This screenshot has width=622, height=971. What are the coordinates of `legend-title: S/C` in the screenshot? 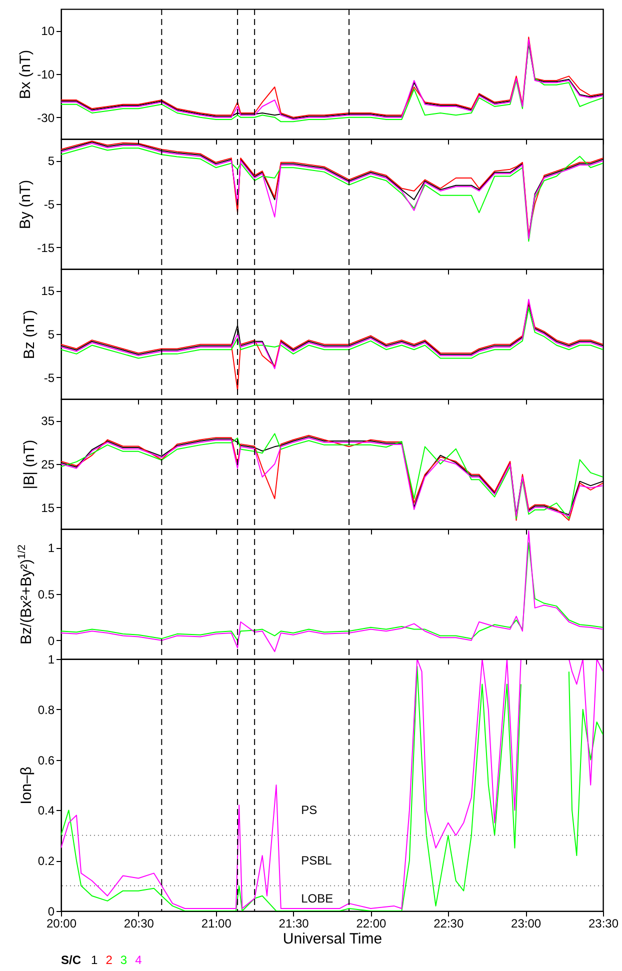 It's located at (71, 960).